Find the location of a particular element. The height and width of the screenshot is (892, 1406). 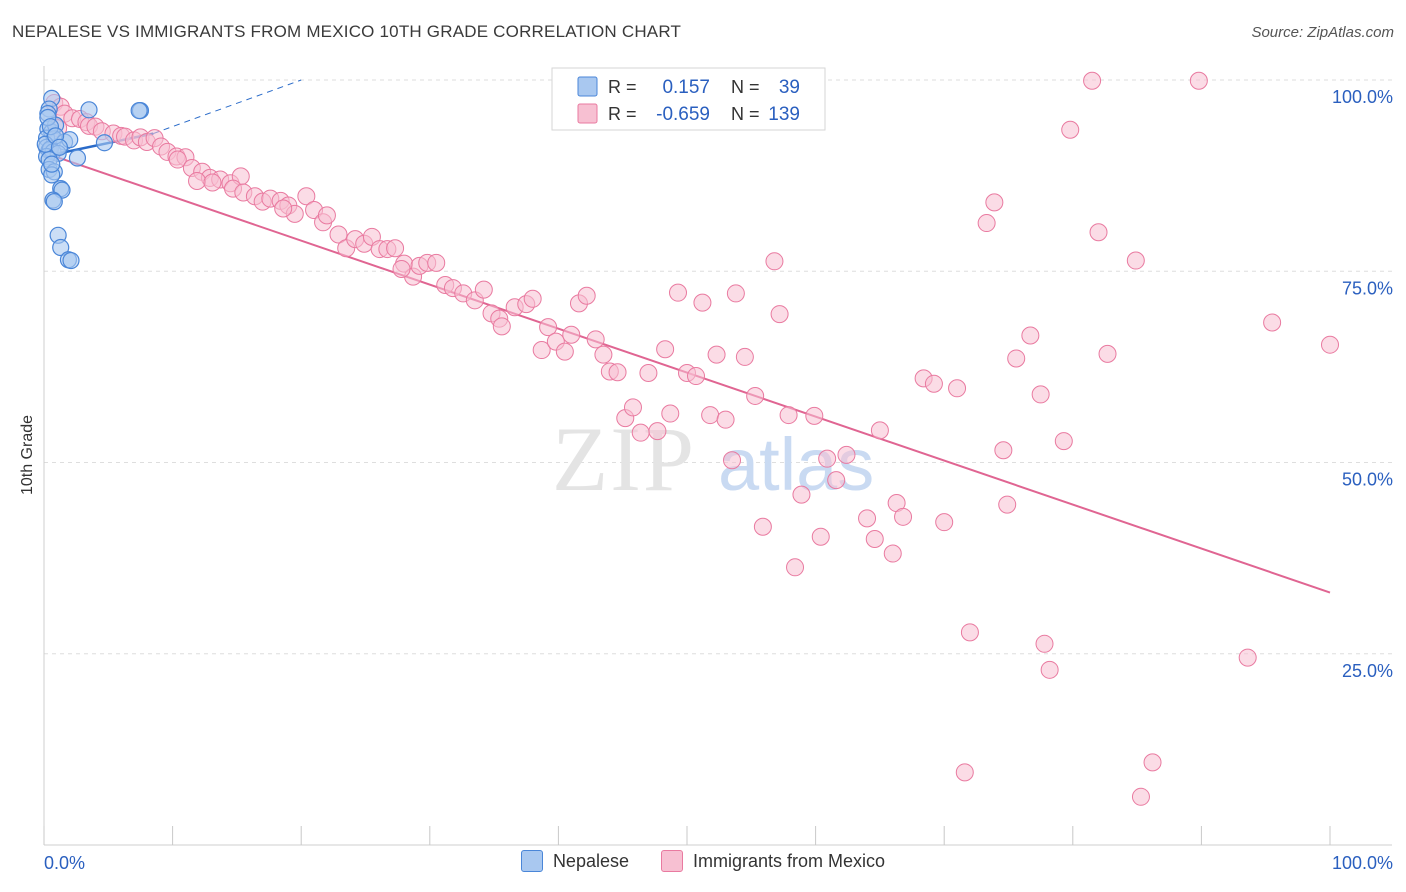

source-label: Source: ZipAtlas.com is located at coordinates (1322, 32).